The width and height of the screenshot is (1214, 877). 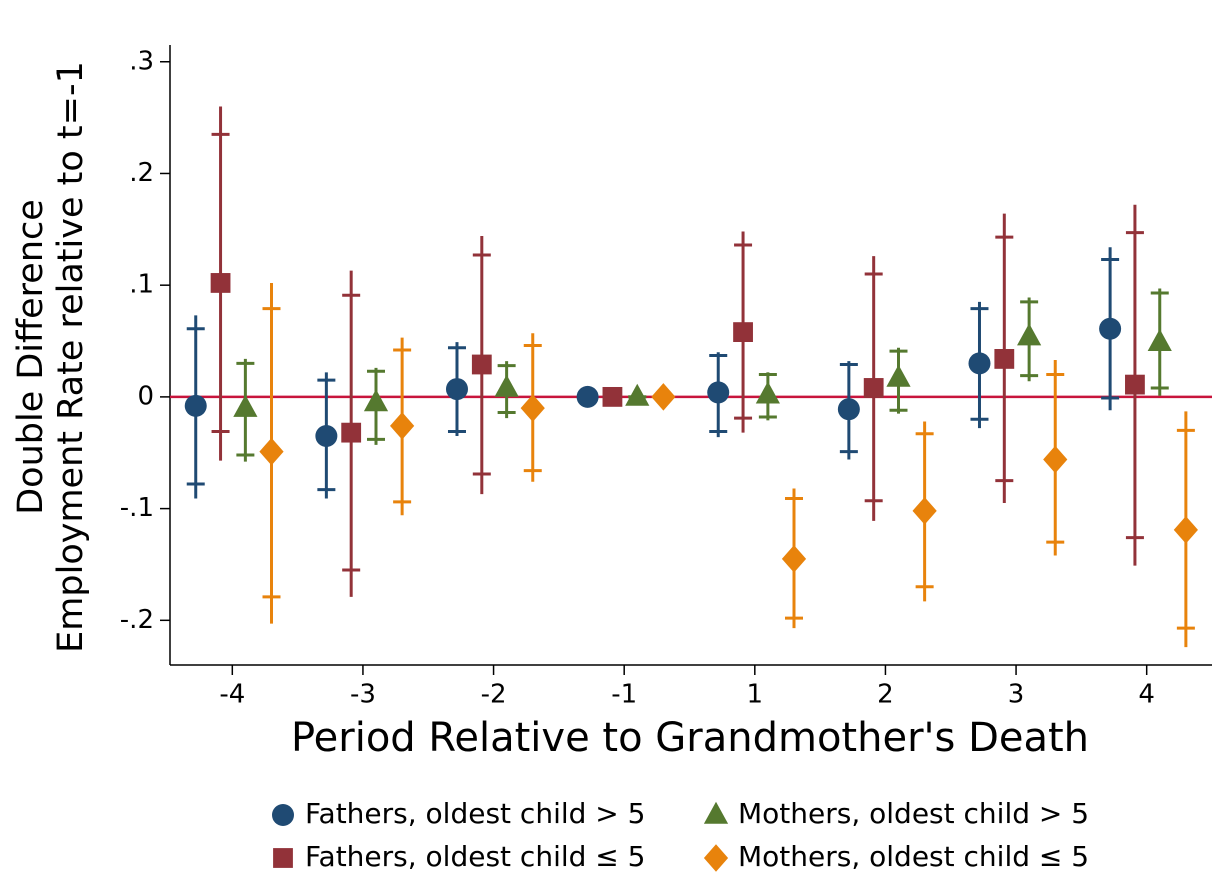 I want to click on y-tick-label: .1, so click(x=141, y=285).